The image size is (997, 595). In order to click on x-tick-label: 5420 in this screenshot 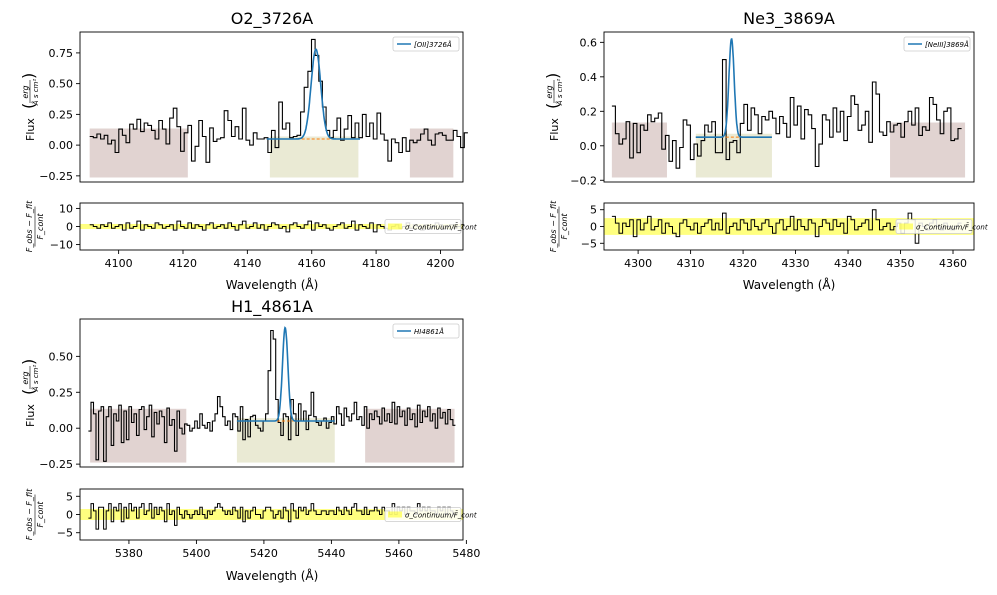, I will do `click(264, 553)`.